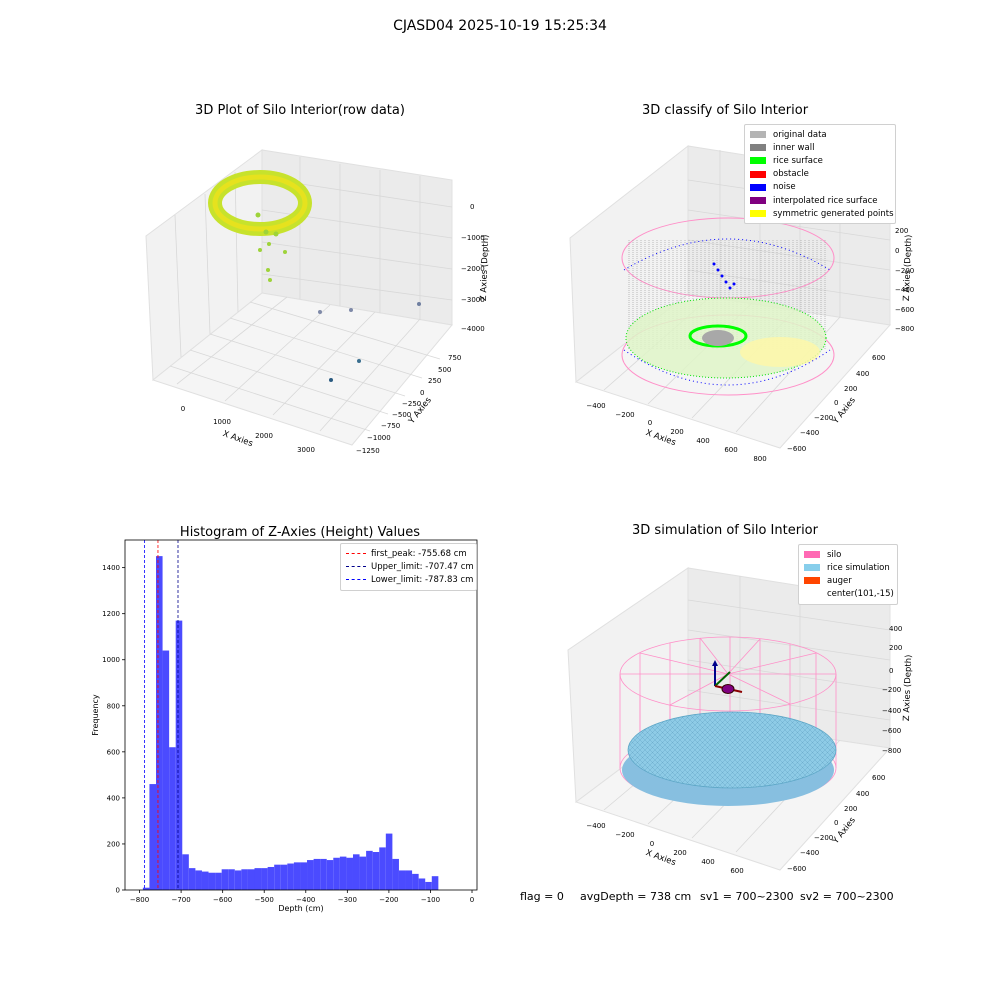 Image resolution: width=1000 pixels, height=1000 pixels. Describe the element at coordinates (595, 826) in the screenshot. I see `simulation-x-tick: −400` at that location.